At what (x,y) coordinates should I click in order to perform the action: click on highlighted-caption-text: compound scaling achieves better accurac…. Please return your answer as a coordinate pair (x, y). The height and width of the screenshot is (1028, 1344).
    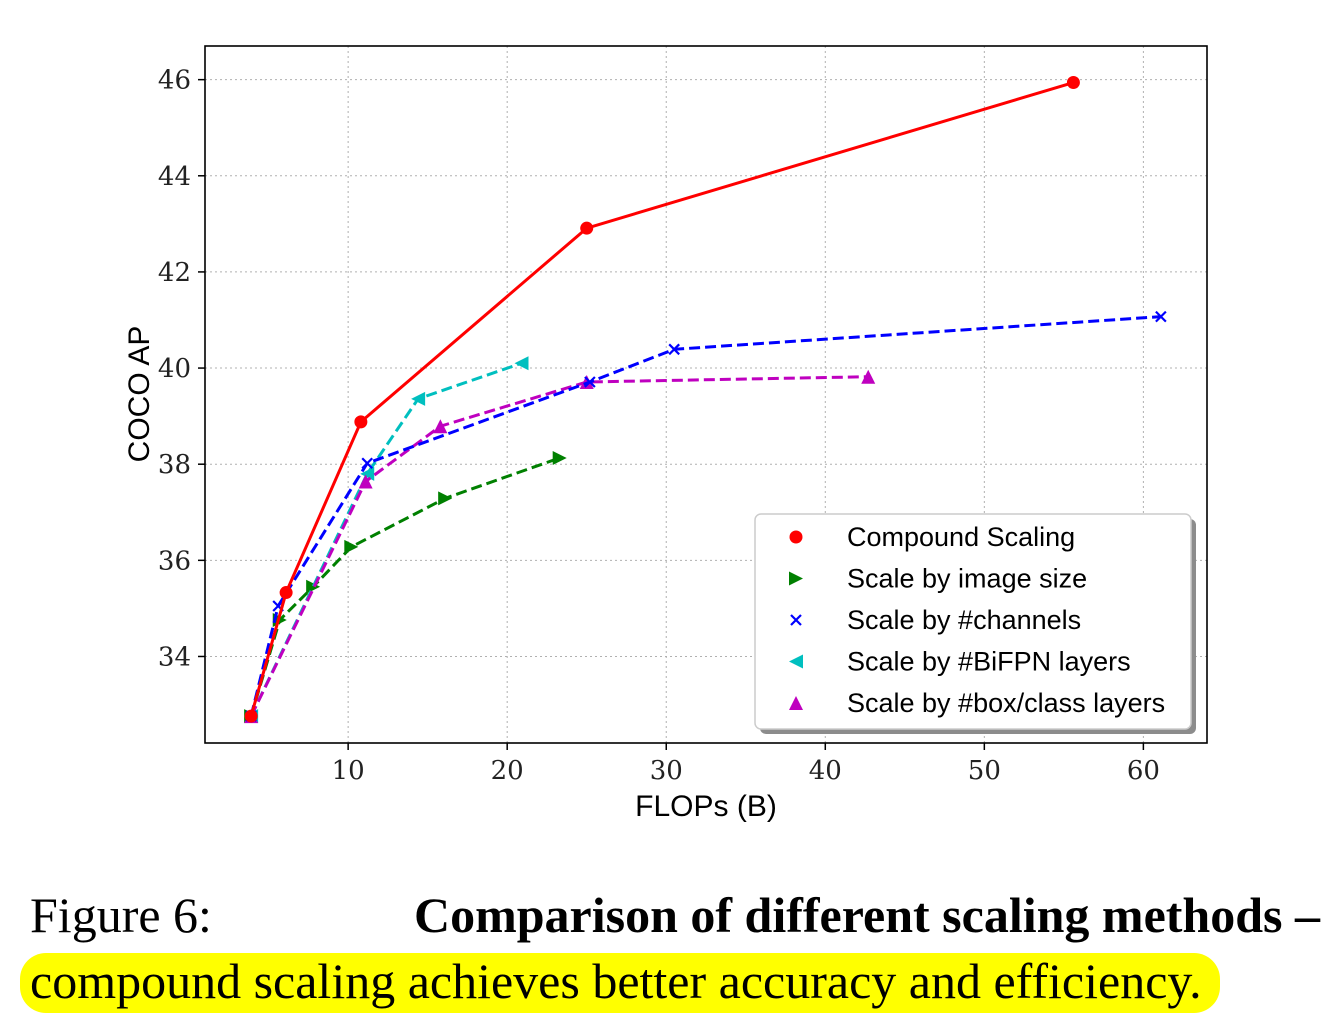
    Looking at the image, I should click on (620, 983).